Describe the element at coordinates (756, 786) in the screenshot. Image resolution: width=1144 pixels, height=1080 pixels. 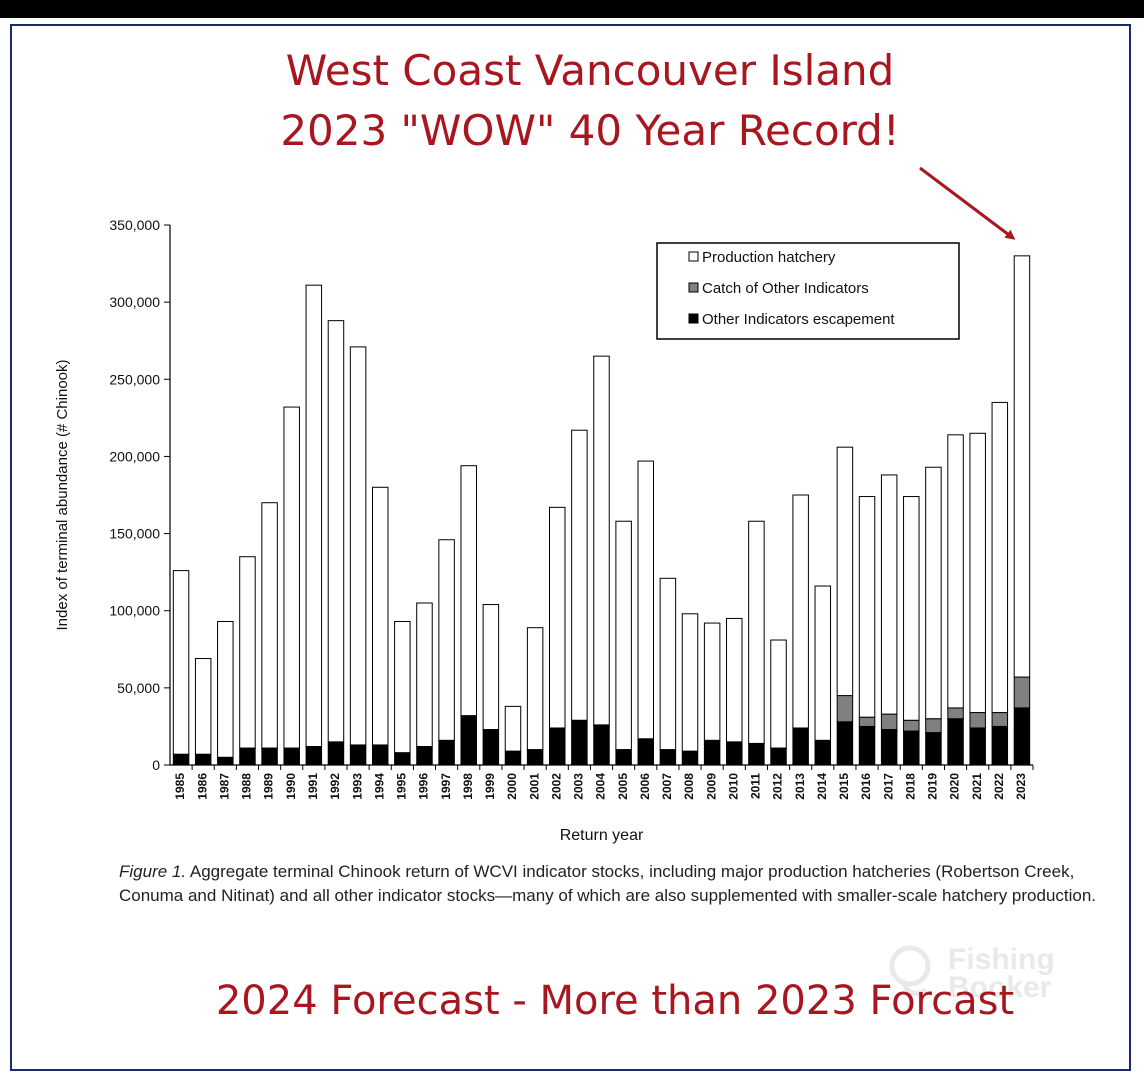
I see `x-tick-label: 2011` at that location.